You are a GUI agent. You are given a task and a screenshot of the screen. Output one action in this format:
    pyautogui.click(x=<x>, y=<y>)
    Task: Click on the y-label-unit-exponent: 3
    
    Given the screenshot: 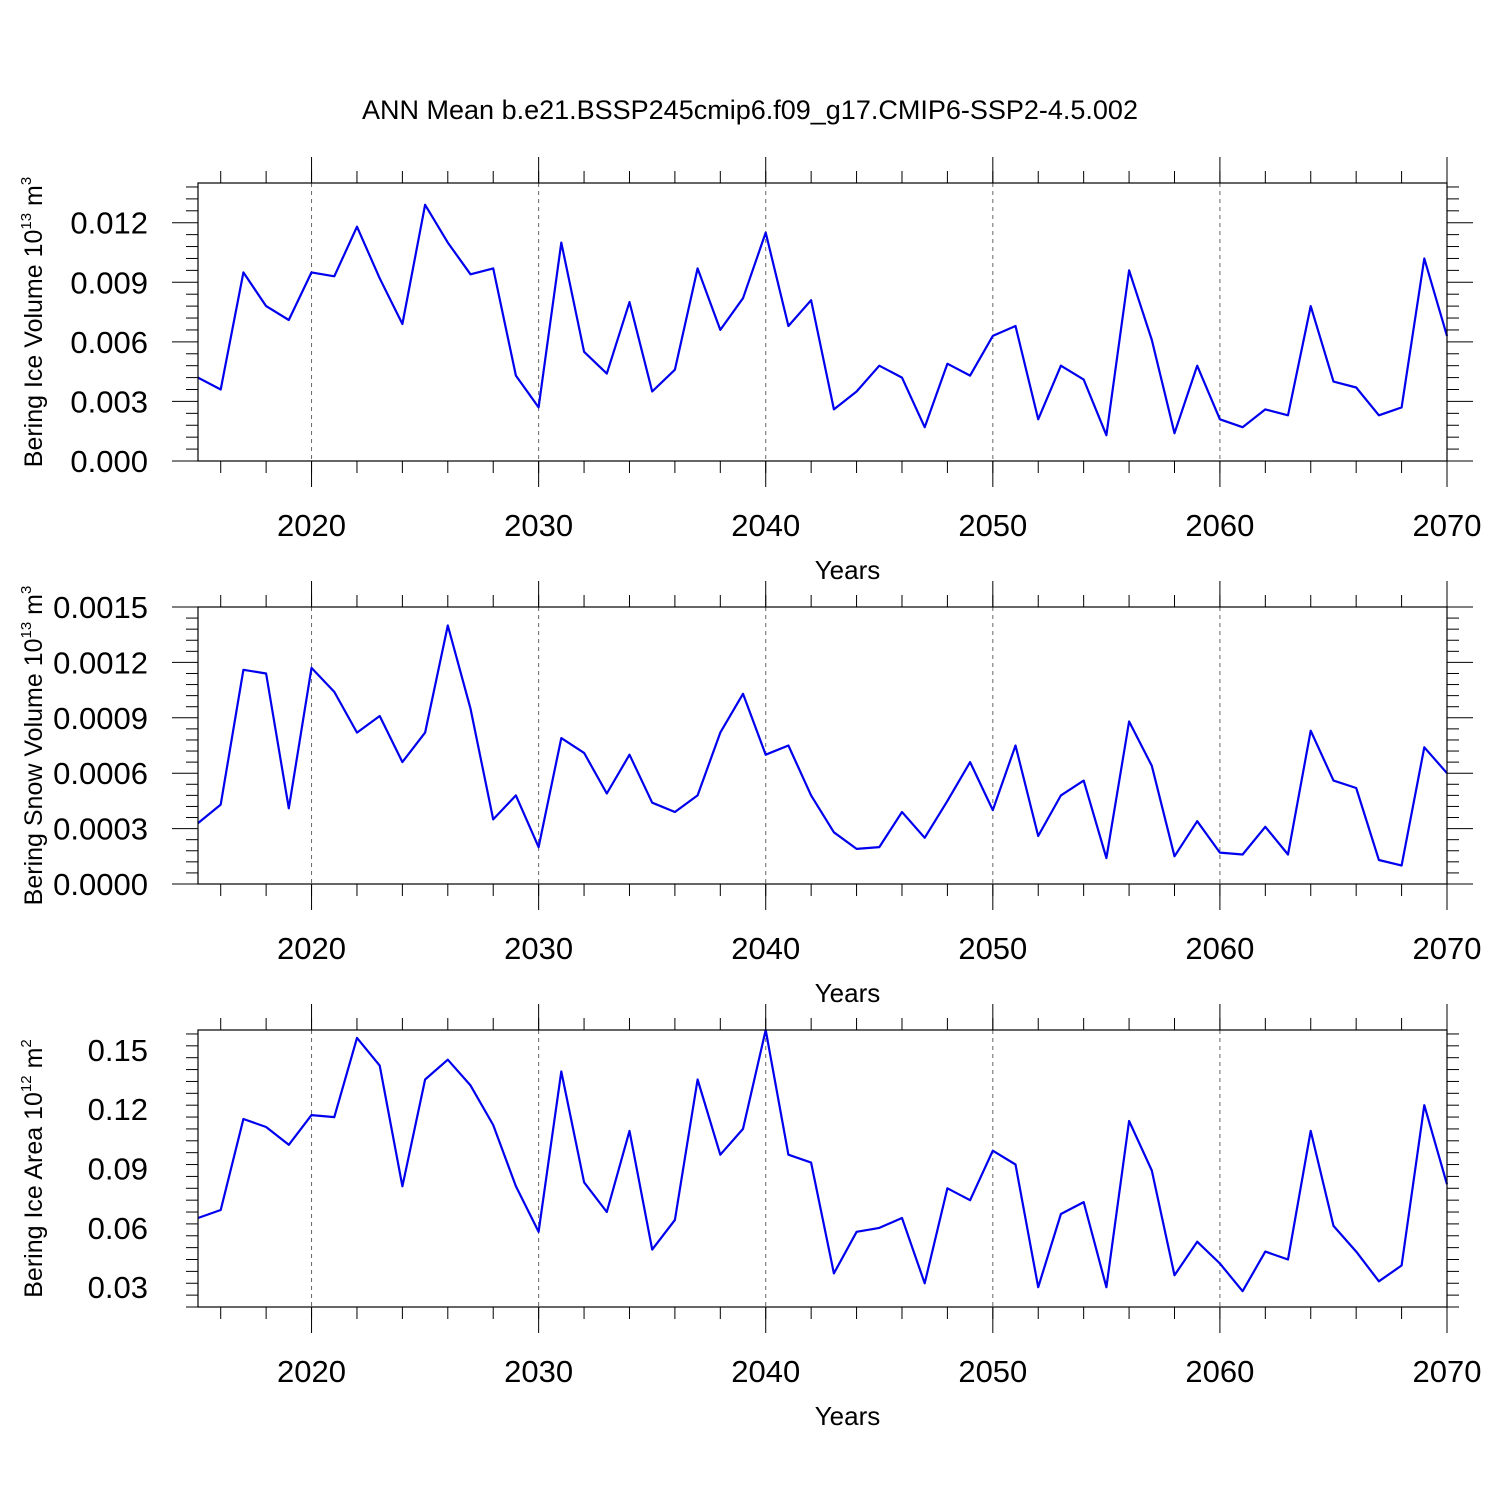 What is the action you would take?
    pyautogui.click(x=26, y=590)
    